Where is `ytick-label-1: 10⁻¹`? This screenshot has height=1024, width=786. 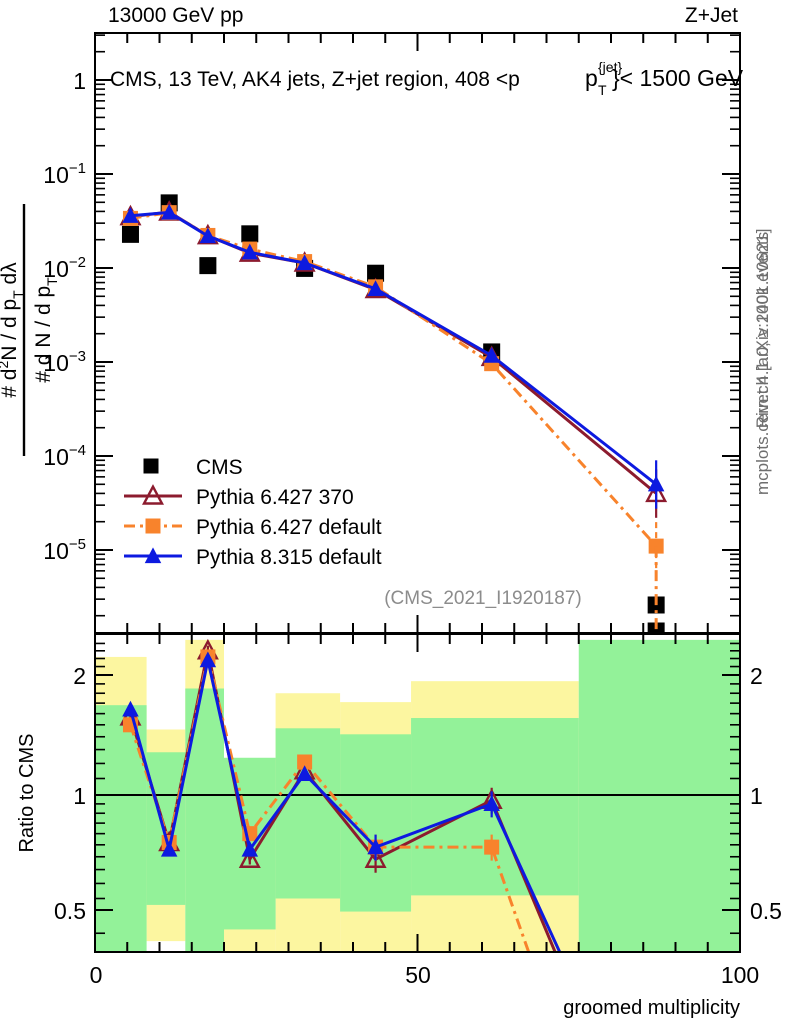
ytick-label-1: 10⁻¹ is located at coordinates (64, 174).